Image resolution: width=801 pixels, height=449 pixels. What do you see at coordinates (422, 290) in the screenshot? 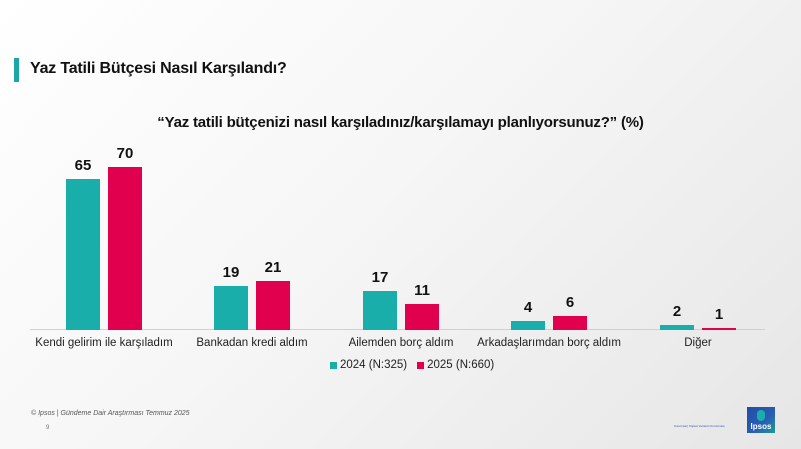
I see `value-label: 11` at bounding box center [422, 290].